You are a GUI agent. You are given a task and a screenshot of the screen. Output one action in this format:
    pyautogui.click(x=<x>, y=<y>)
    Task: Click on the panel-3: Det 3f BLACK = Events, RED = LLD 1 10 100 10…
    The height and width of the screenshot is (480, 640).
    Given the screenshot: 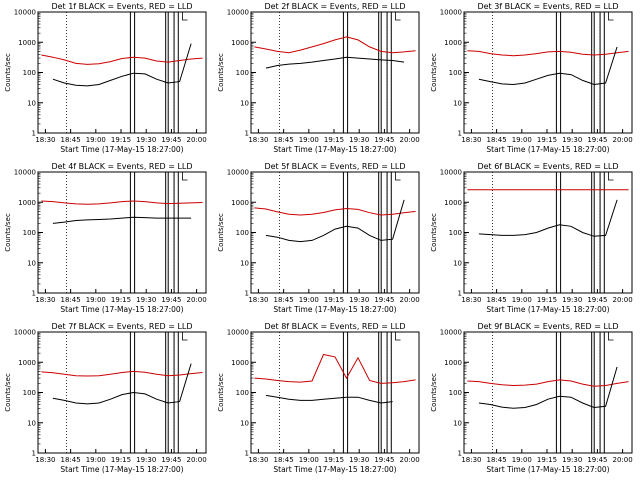 What is the action you would take?
    pyautogui.click(x=531, y=78)
    